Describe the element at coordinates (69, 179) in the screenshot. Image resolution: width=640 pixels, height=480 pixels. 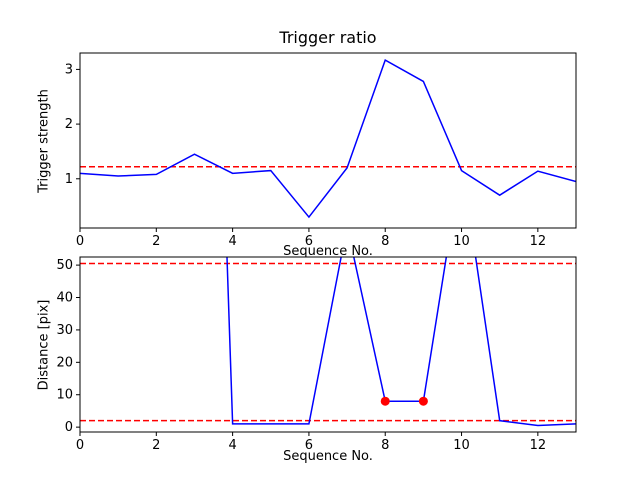
I see `y-tick-label: 1` at that location.